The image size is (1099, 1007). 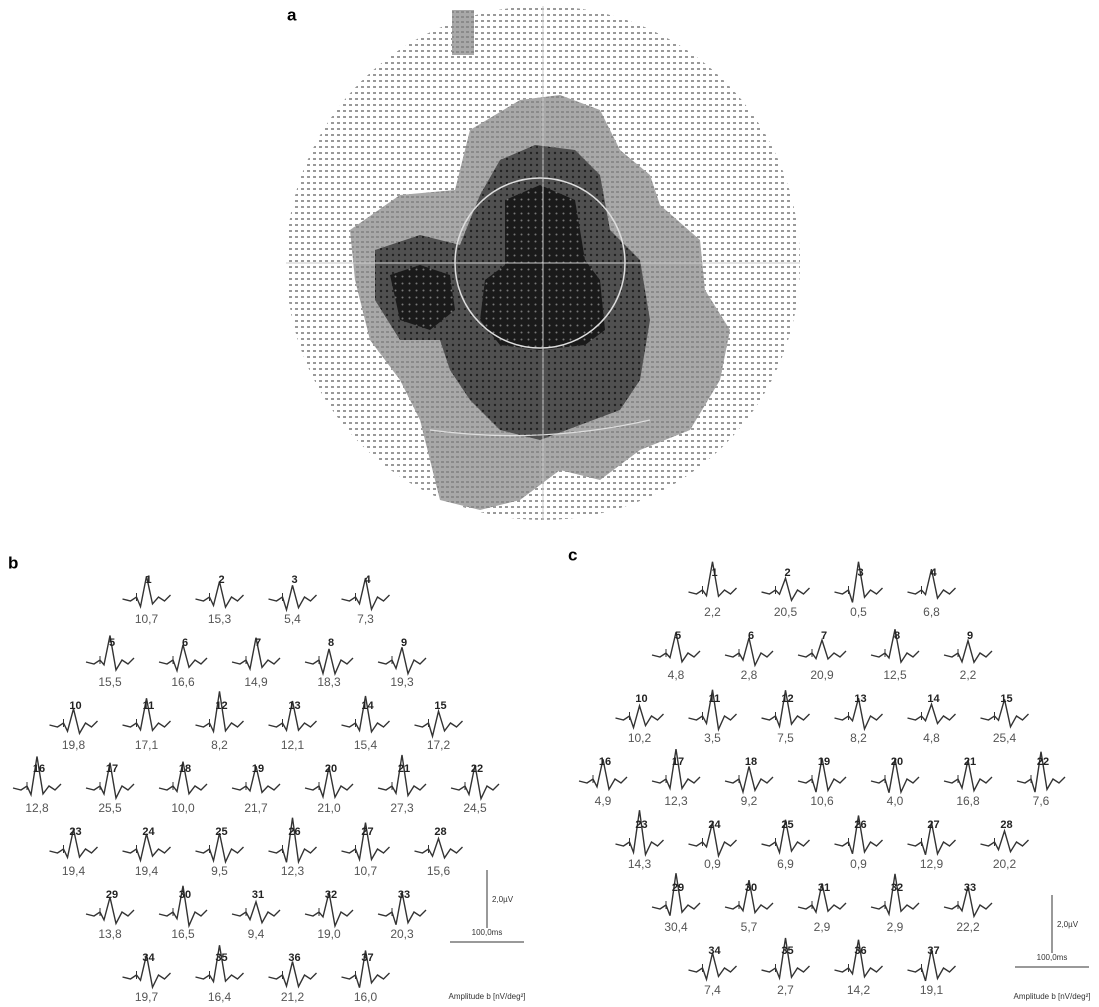 What do you see at coordinates (641, 699) in the screenshot?
I see `trace-number: 10` at bounding box center [641, 699].